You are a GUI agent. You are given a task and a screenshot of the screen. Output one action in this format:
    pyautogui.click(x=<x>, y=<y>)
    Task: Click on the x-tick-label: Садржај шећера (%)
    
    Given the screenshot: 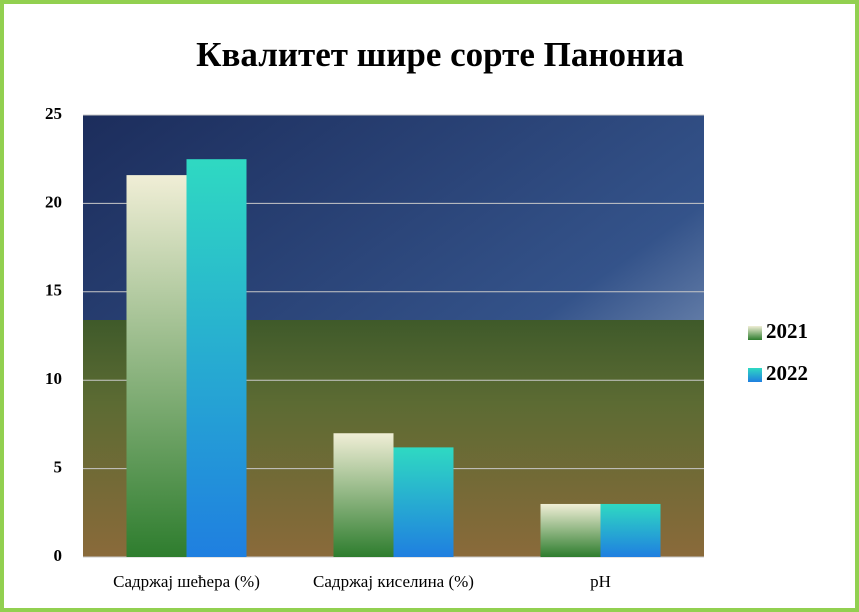 What is the action you would take?
    pyautogui.click(x=186, y=581)
    